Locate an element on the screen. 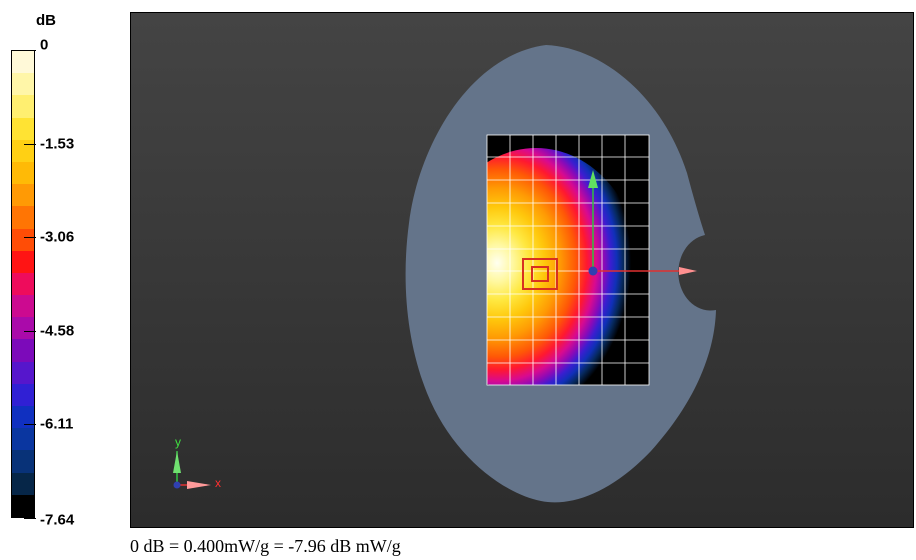 This screenshot has width=916, height=560. zoom-scan-outer is located at coordinates (540, 274).